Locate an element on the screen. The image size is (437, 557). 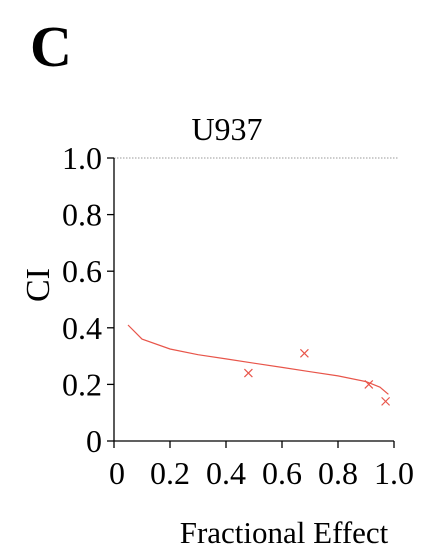
x-tick-label: 0.6 is located at coordinates (282, 473).